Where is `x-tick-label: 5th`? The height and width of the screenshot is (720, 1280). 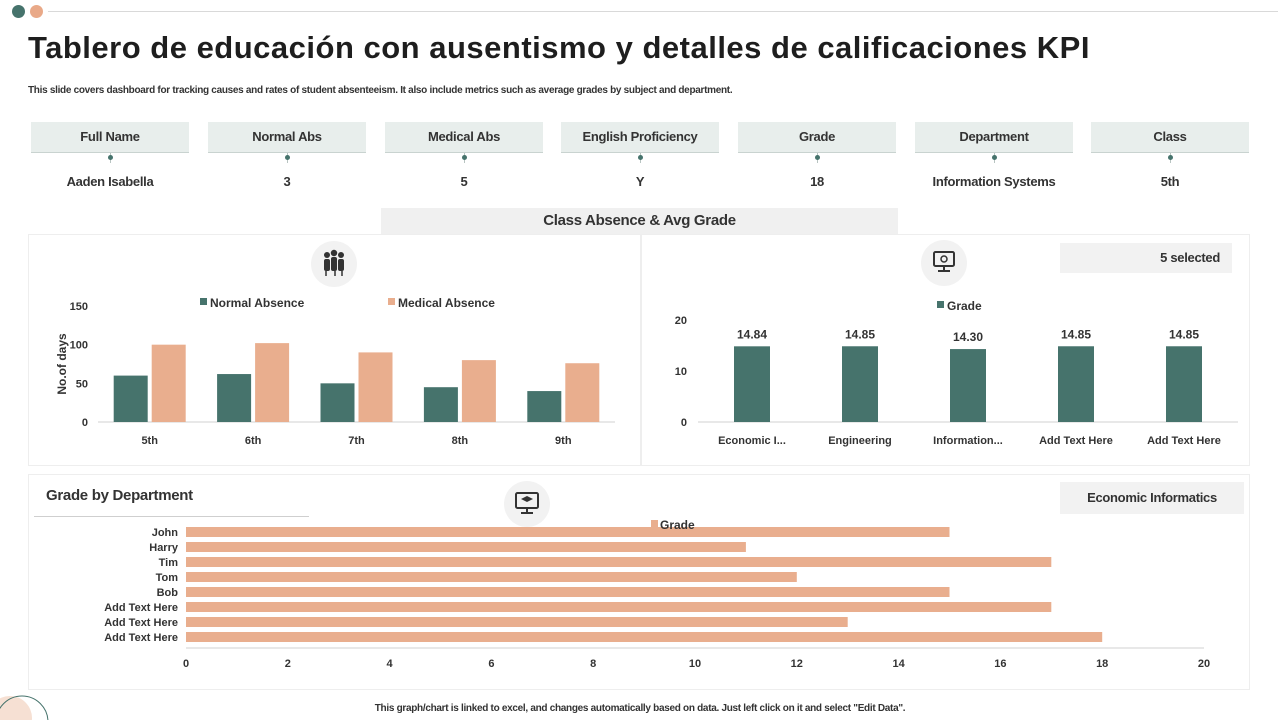
x-tick-label: 5th is located at coordinates (149, 441).